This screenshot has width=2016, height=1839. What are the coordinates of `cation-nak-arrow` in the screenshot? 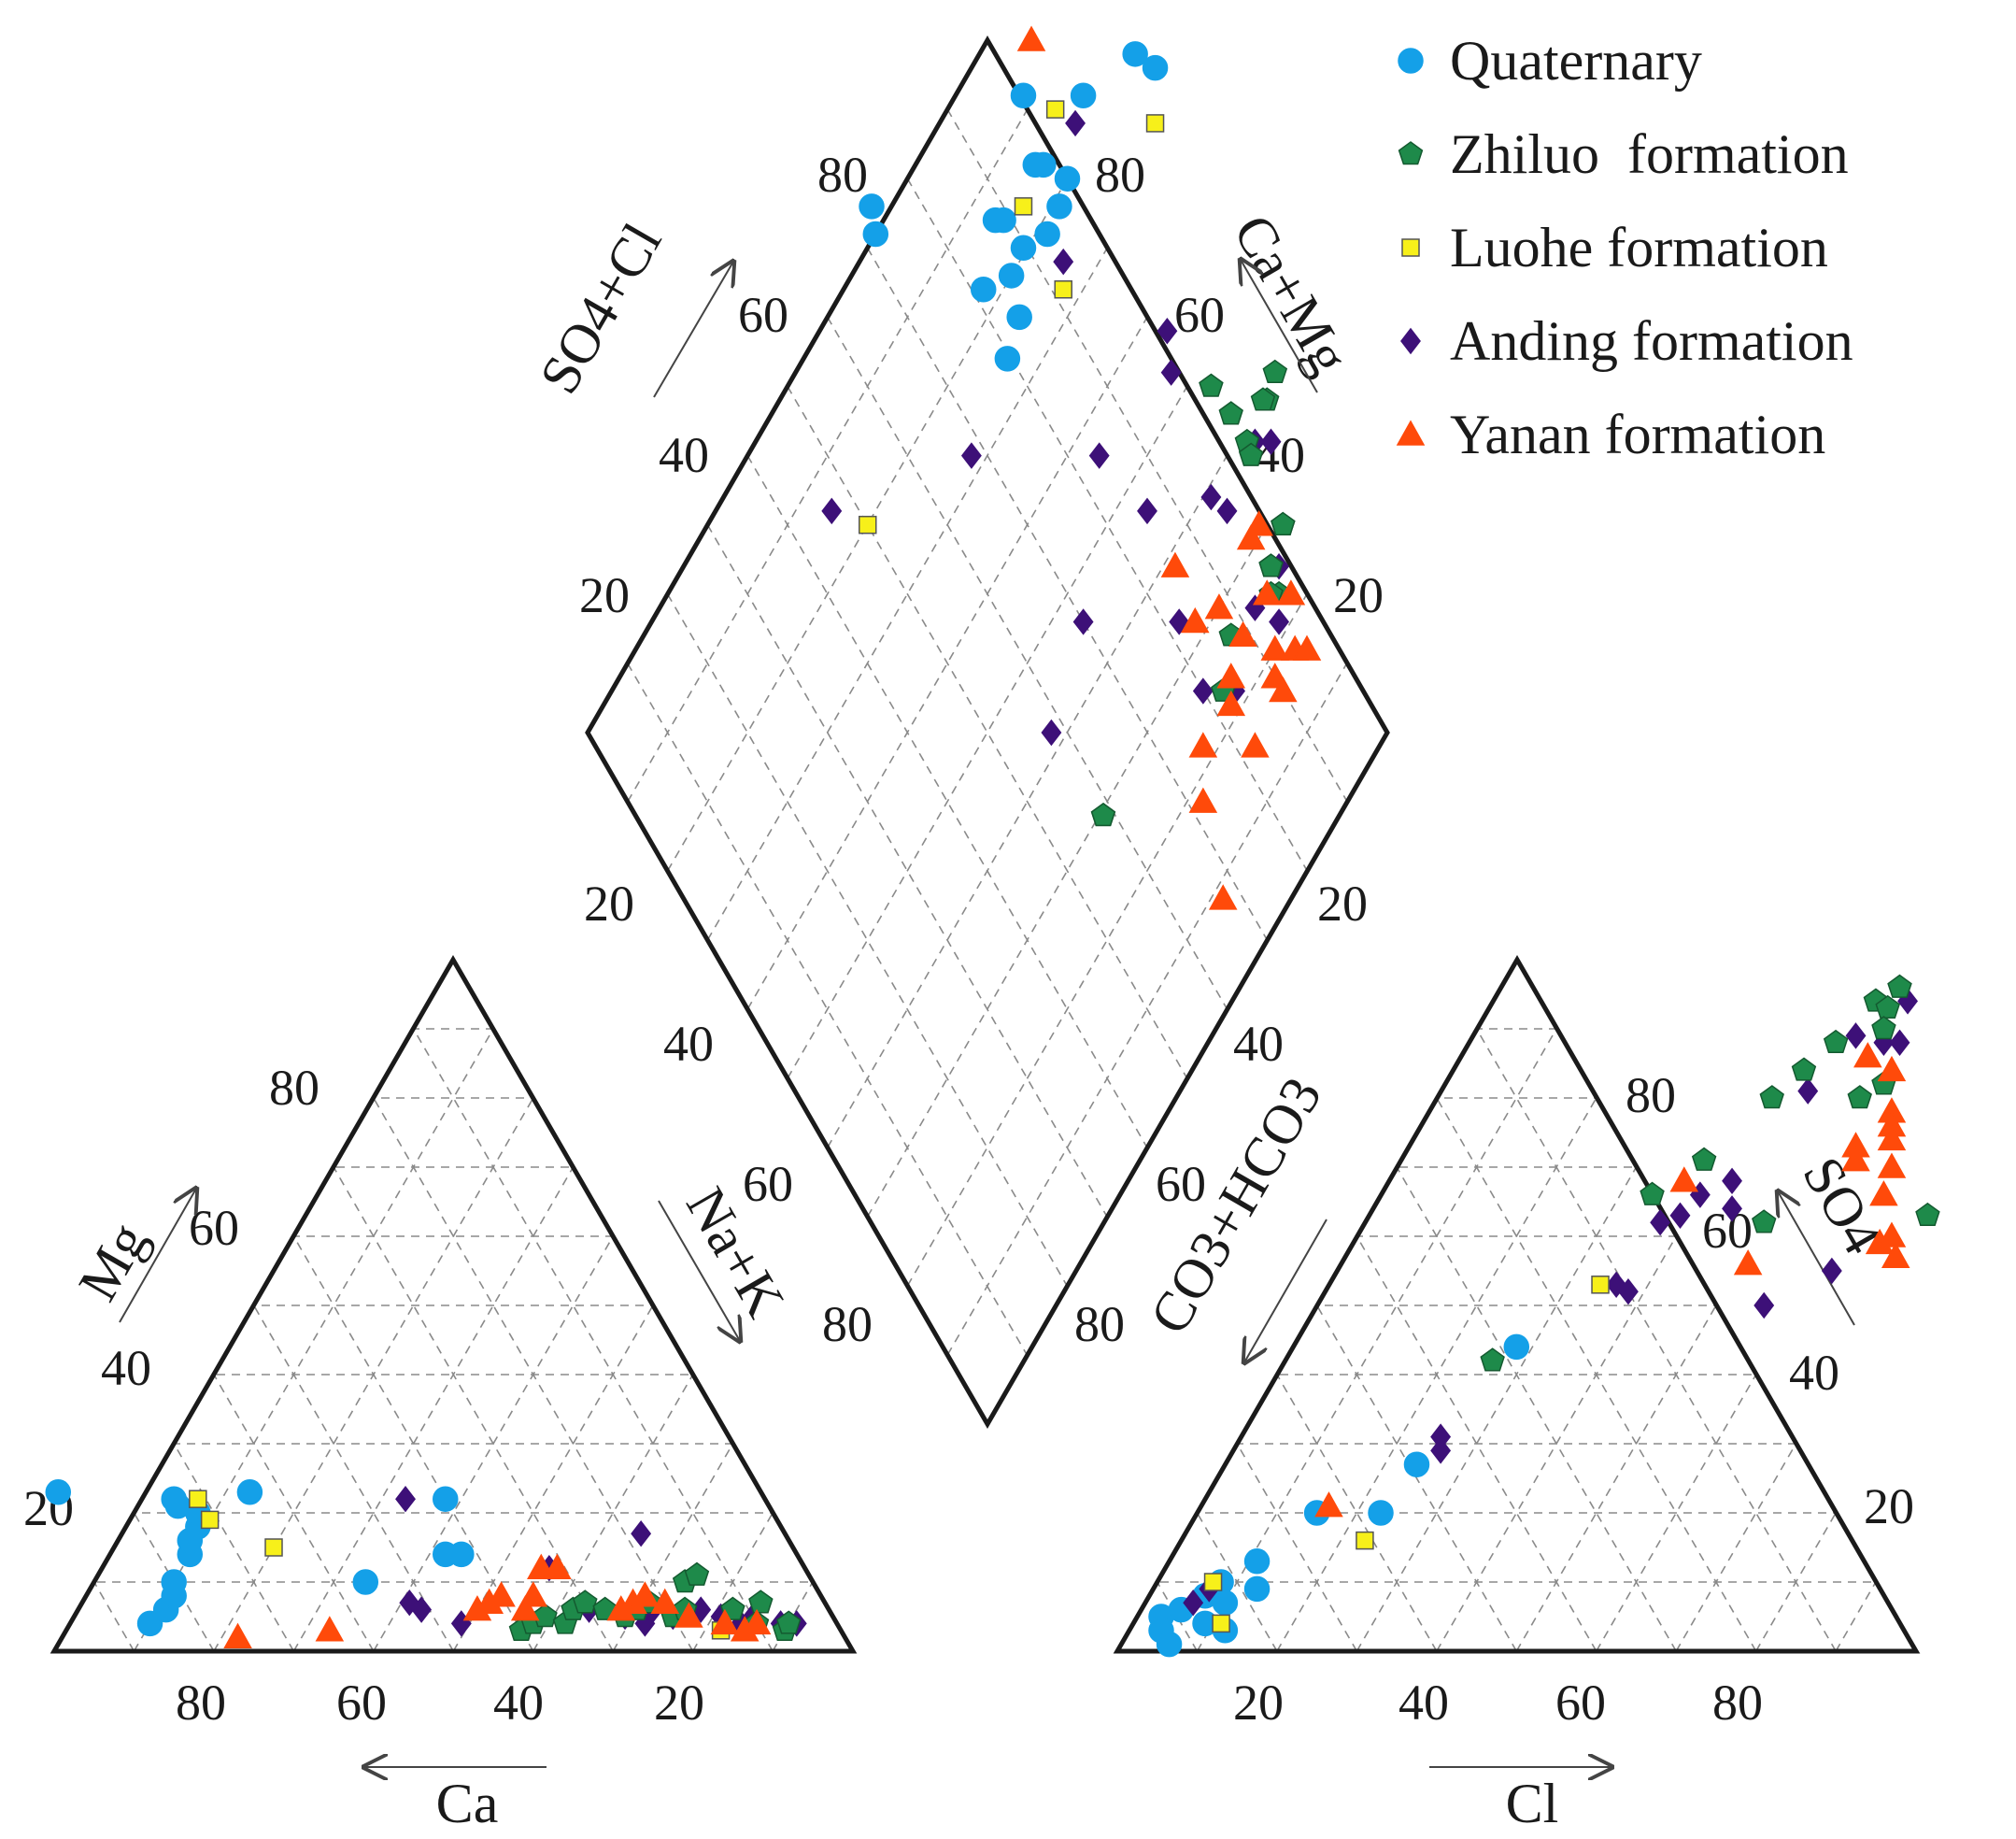 It's located at (699, 1270).